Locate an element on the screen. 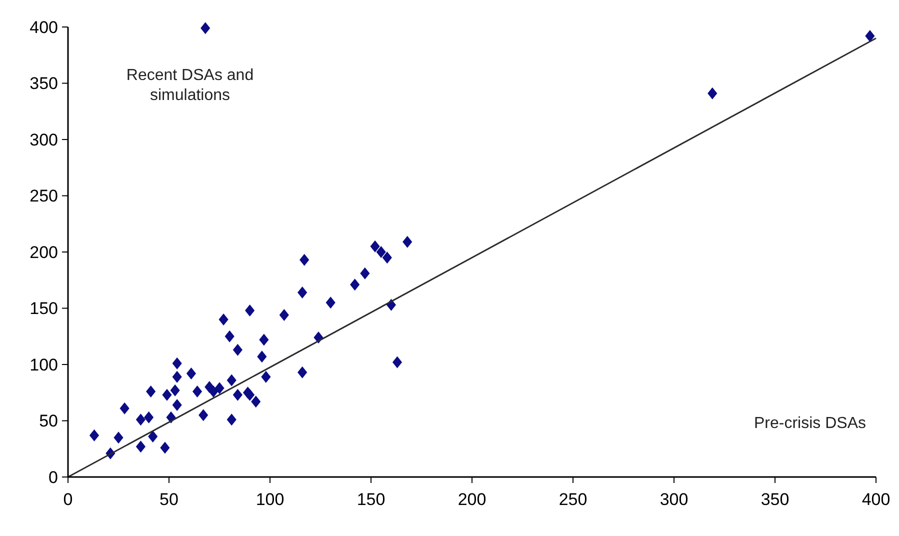 This screenshot has width=899, height=536. annotation: Pre-crisis DSAs is located at coordinates (810, 423).